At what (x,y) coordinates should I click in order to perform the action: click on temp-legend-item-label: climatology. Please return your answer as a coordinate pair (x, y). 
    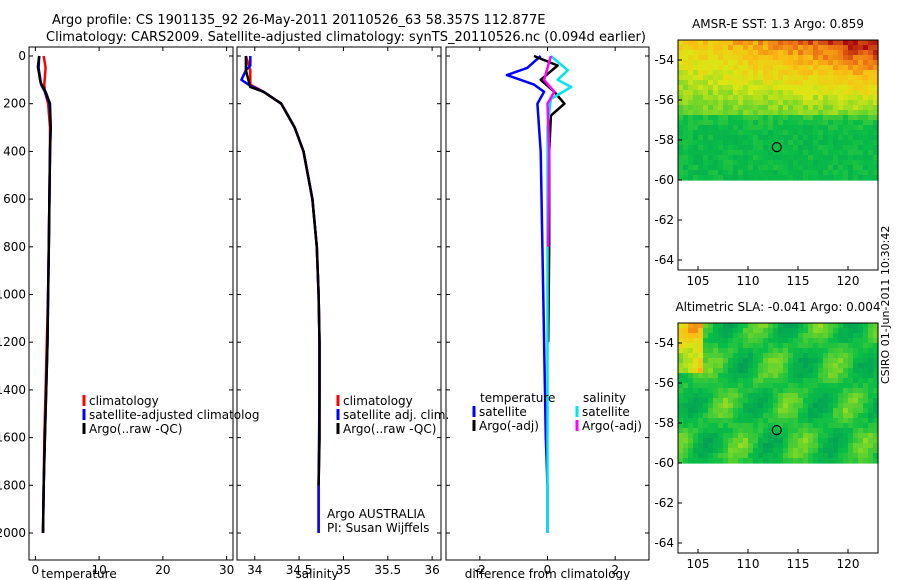
    Looking at the image, I should click on (124, 401).